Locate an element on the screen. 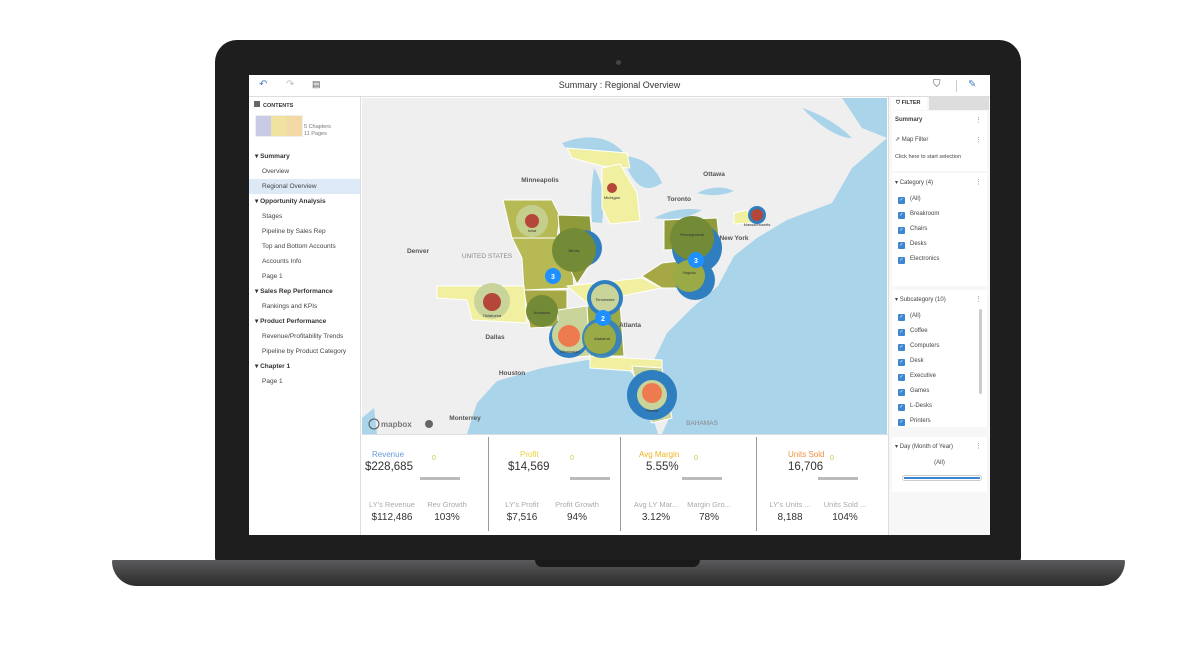 The image size is (1200, 650). option-label: Coffee is located at coordinates (919, 331).